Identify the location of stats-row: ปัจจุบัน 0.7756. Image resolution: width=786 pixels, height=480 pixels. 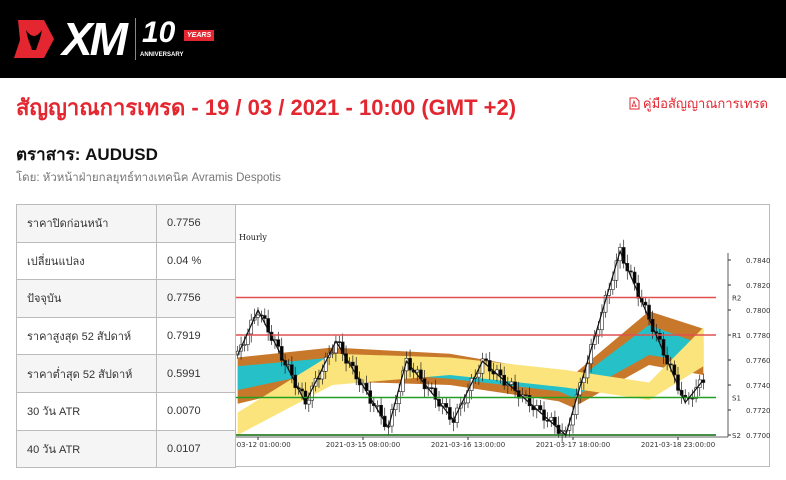
(126, 298).